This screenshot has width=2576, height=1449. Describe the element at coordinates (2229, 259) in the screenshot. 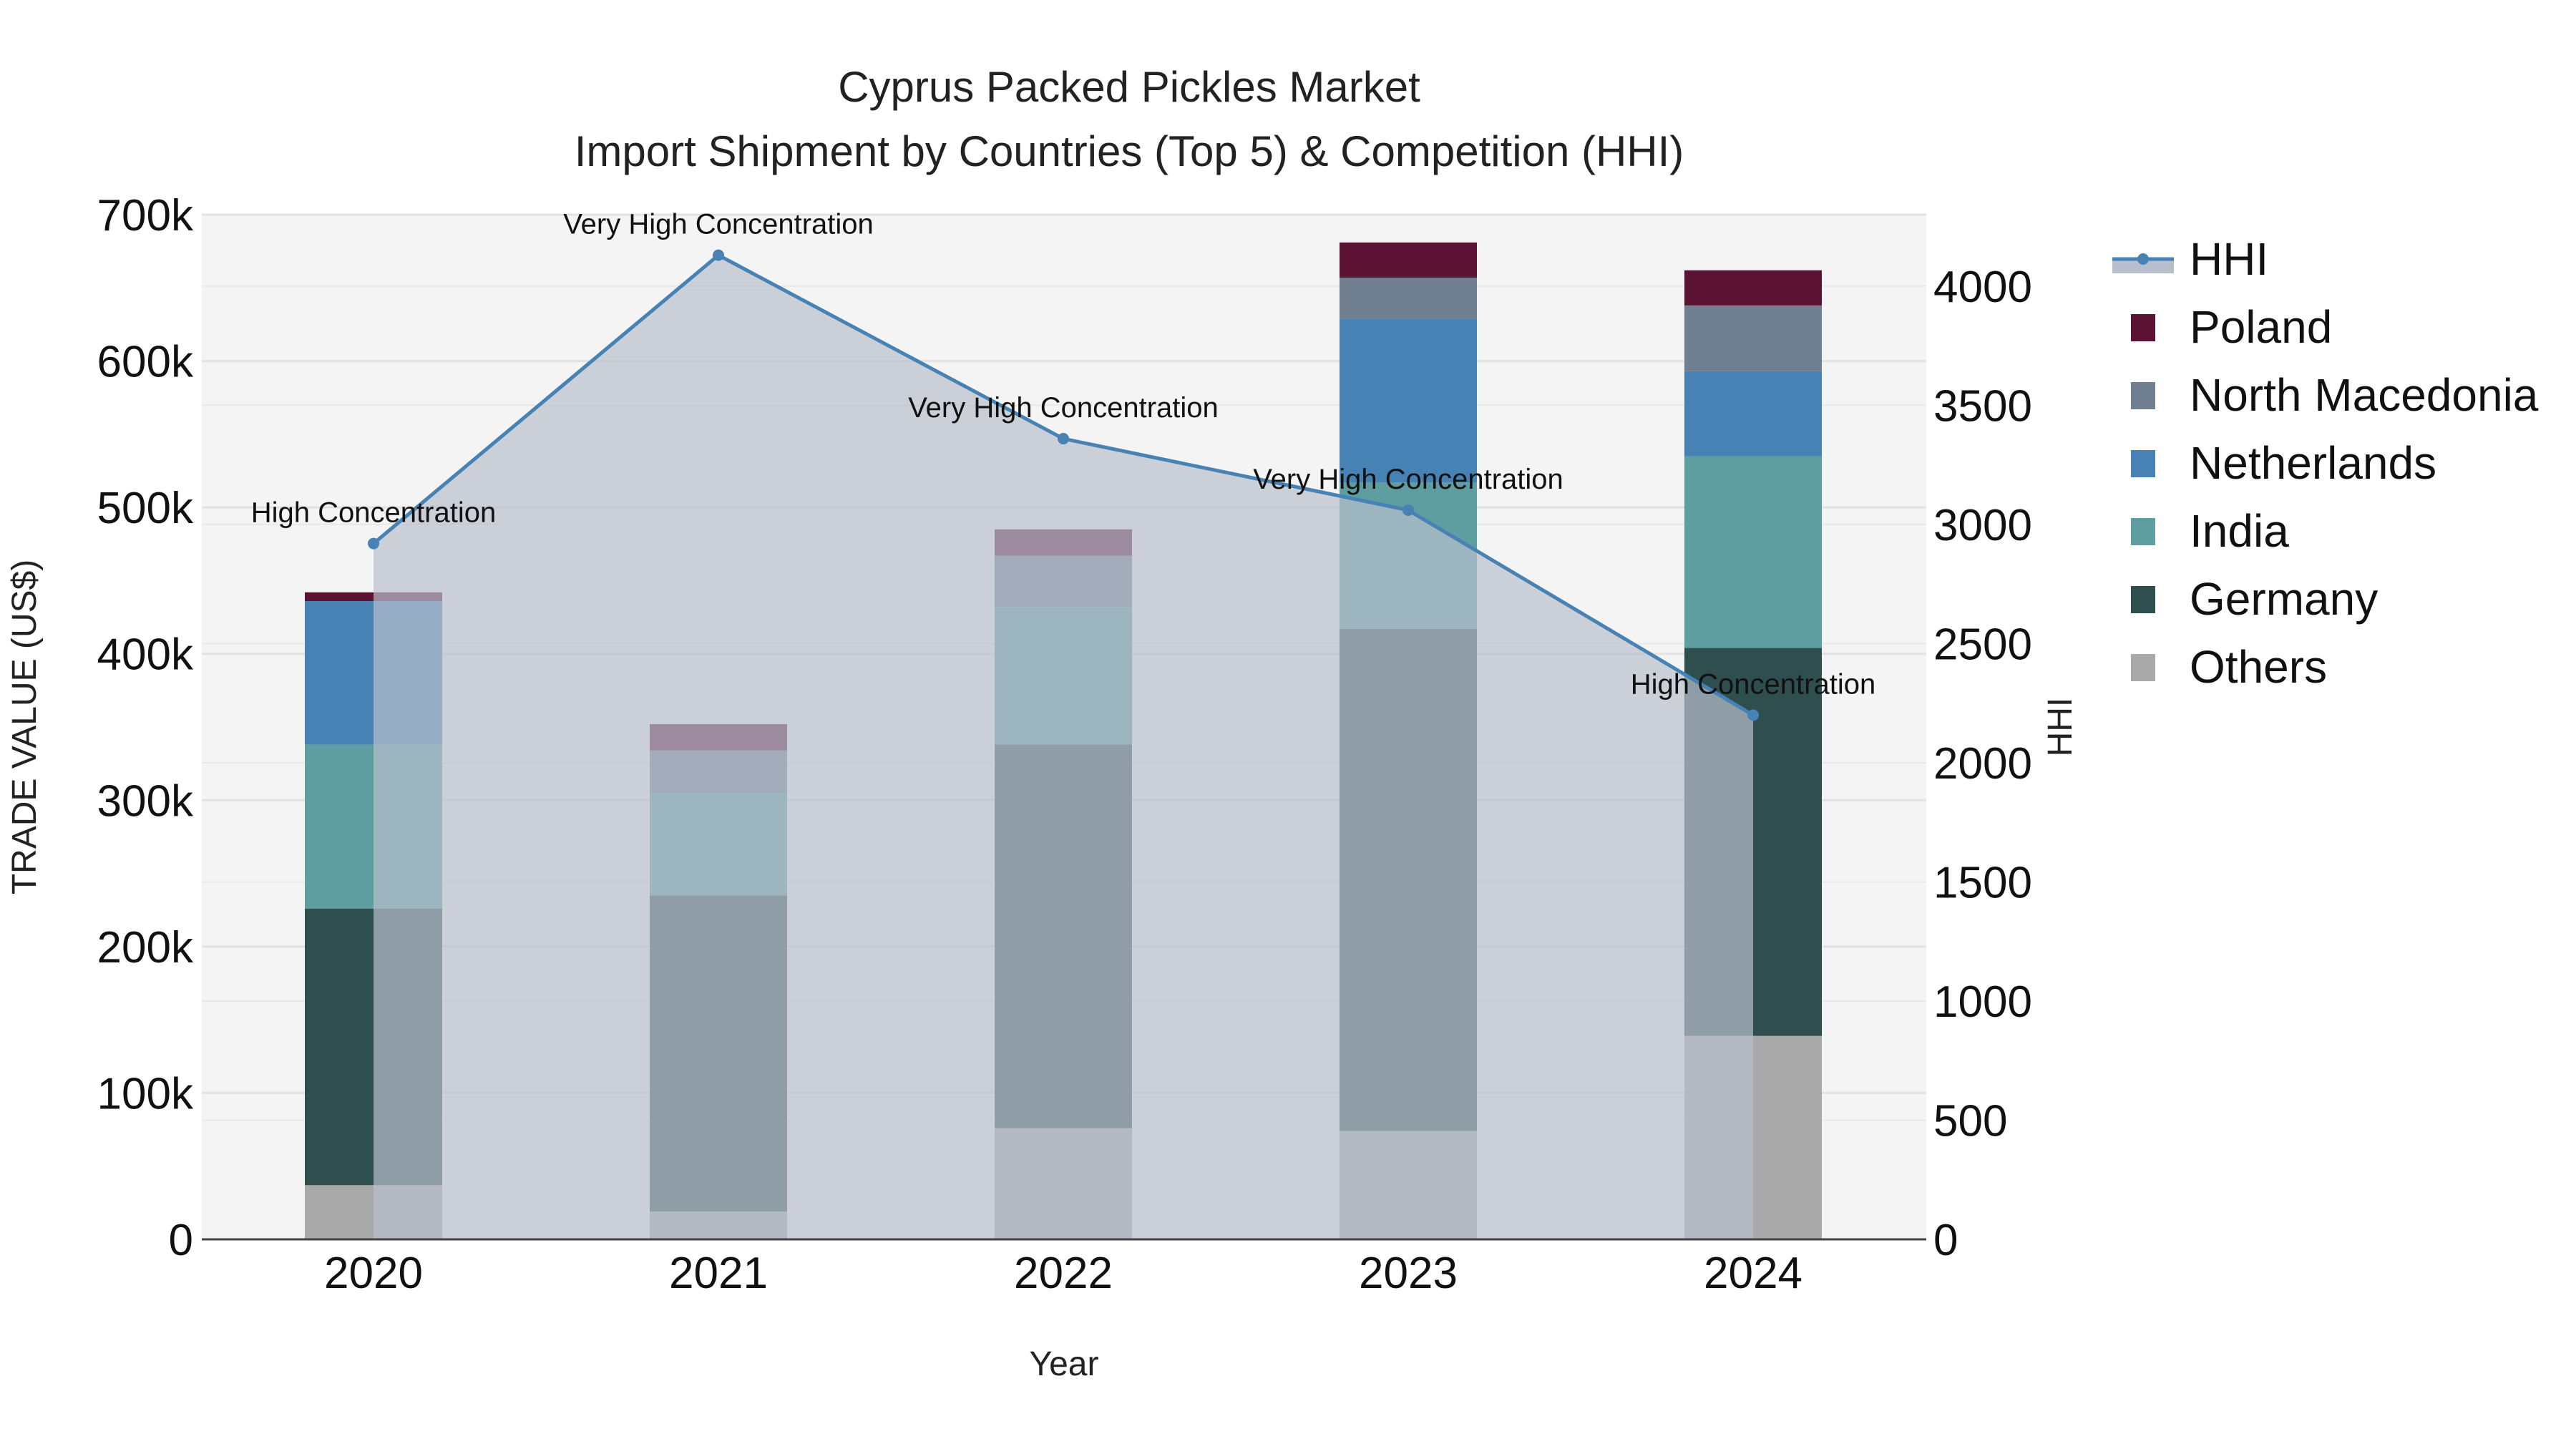

I see `legend-label-hhi: HHI` at that location.